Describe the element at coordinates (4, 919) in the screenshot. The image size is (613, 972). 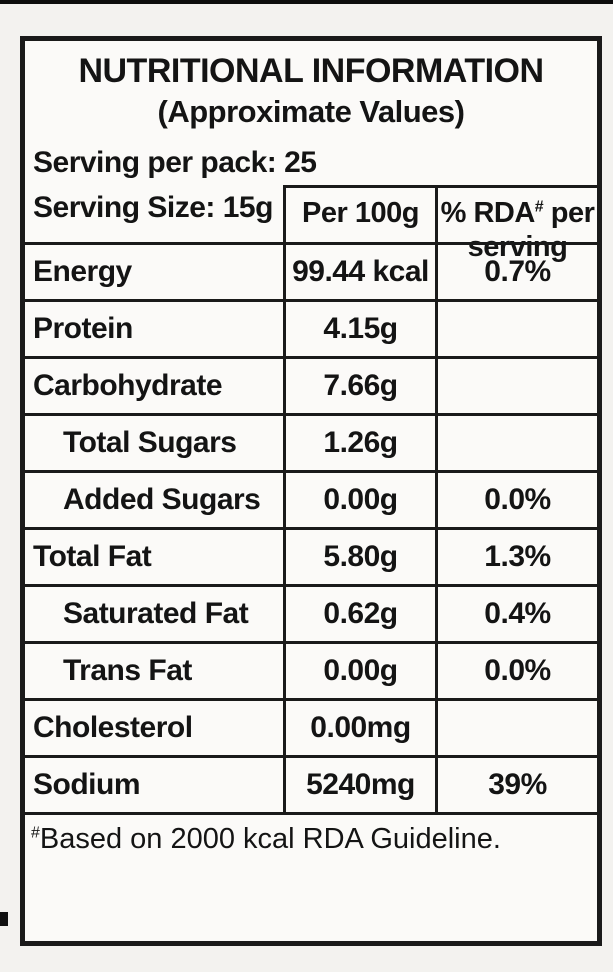
I see `left-edge-mark` at that location.